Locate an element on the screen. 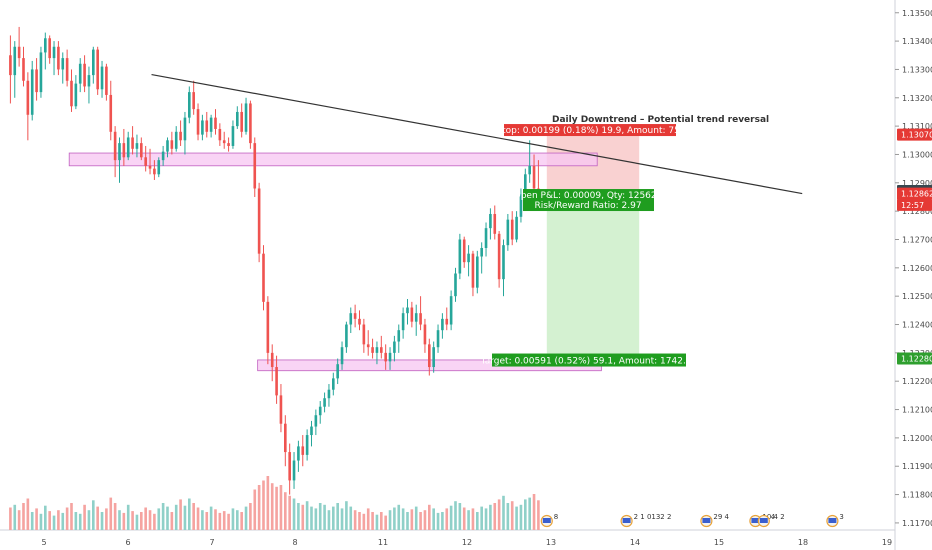 Image resolution: width=932 pixels, height=550 pixels. time-axis: 5 6 7 8 11 12 13 14 15 18 19 is located at coordinates (466, 542).